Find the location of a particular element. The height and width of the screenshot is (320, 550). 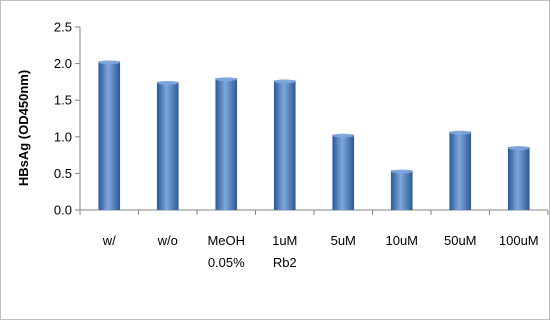

x-category-label: 10uM is located at coordinates (401, 240).